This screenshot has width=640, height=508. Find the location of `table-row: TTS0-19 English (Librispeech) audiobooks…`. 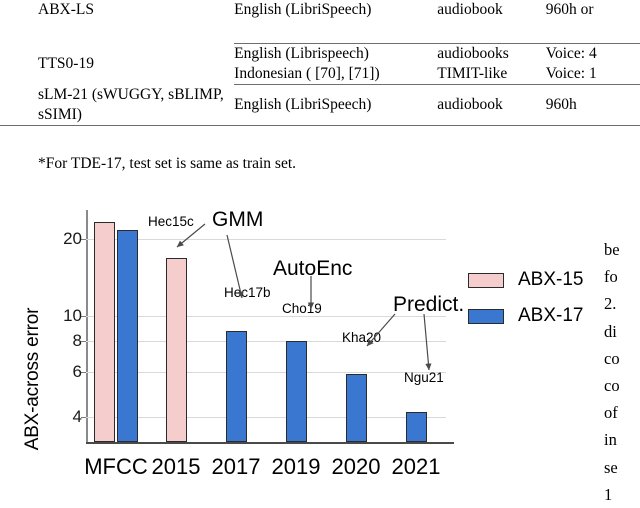

table-row: TTS0-19 English (Librispeech) audiobooks… is located at coordinates (320, 57).